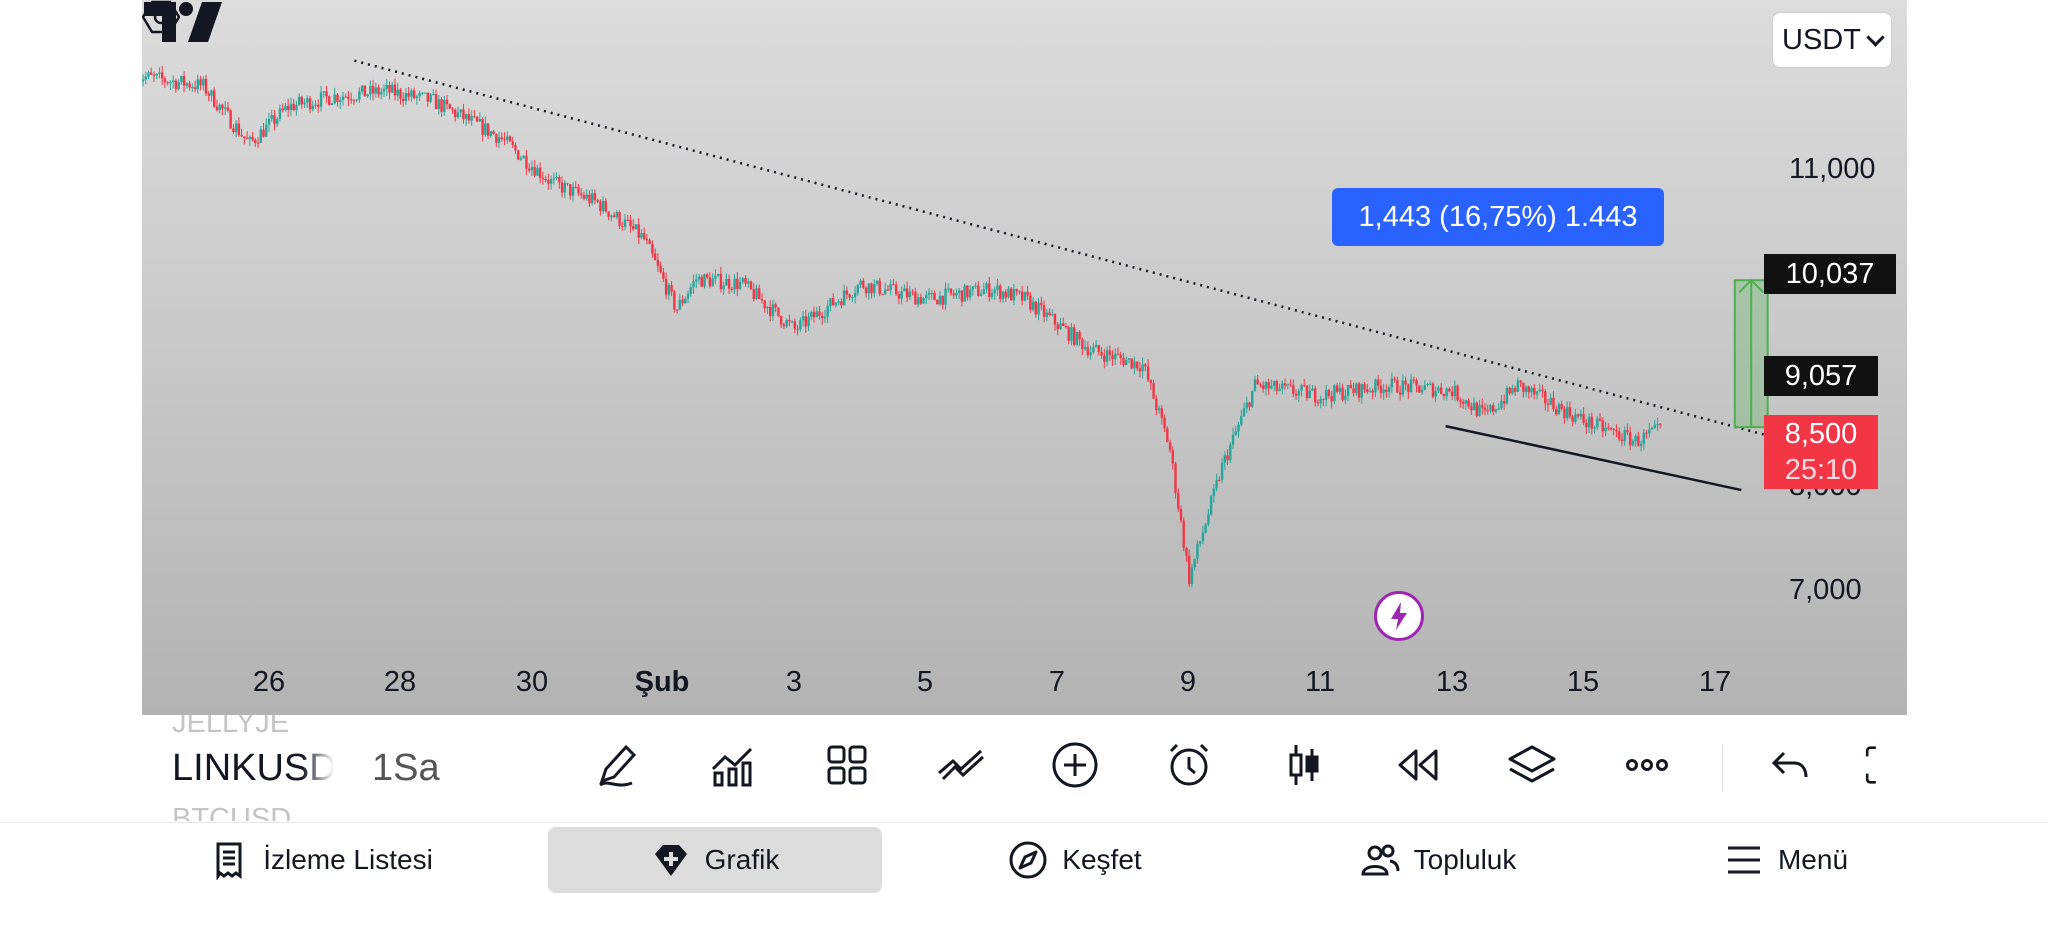  I want to click on nav-item-watchlist: İzleme Listesi, so click(321, 860).